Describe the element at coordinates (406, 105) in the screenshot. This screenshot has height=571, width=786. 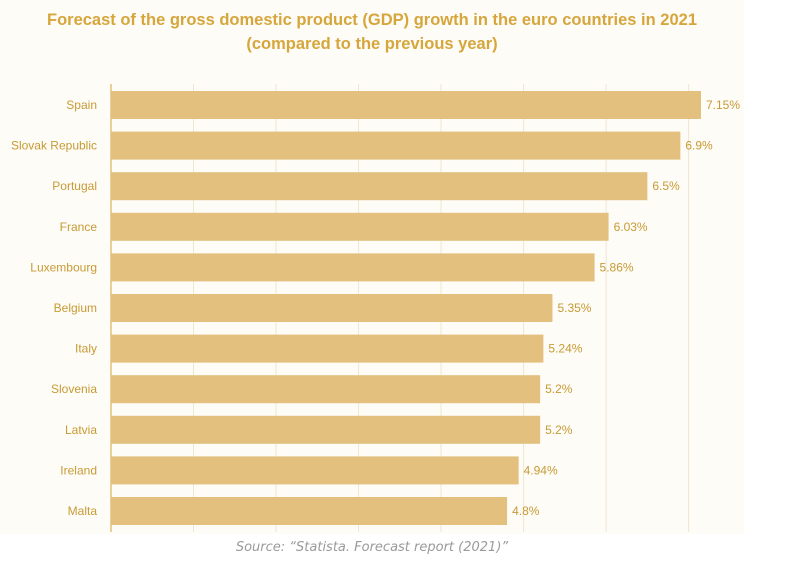
I see `bar-spain` at that location.